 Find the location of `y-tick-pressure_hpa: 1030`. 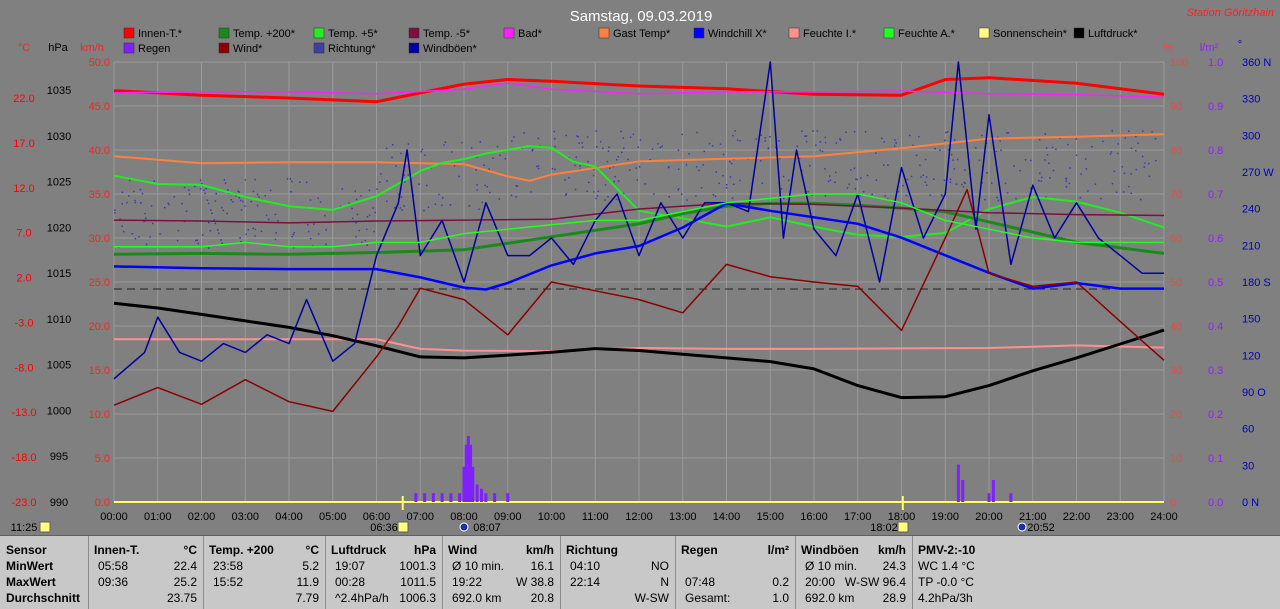

y-tick-pressure_hpa: 1030 is located at coordinates (59, 137).